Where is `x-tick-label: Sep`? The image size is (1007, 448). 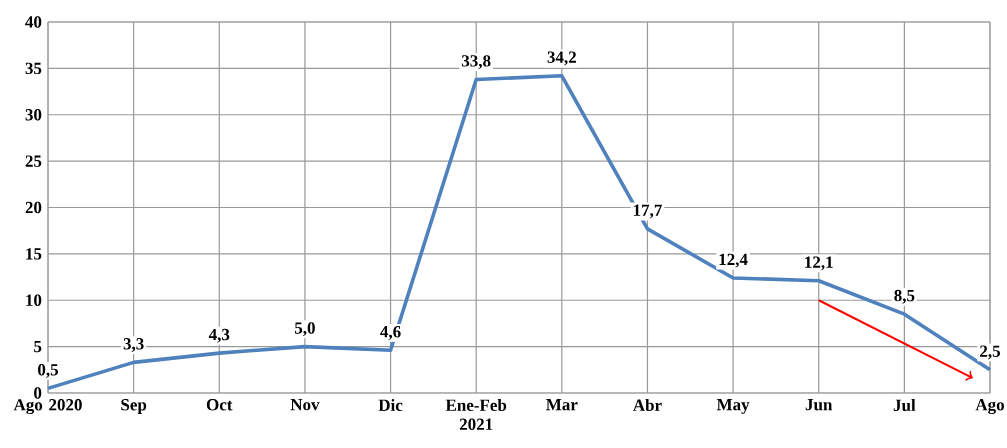
x-tick-label: Sep is located at coordinates (134, 406).